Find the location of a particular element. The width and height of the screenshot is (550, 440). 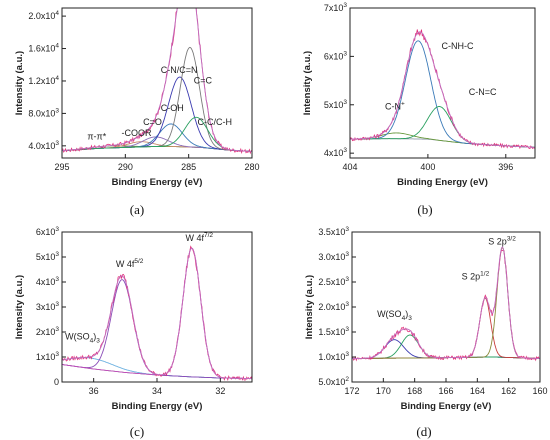

x-tick-label: 290 is located at coordinates (125, 167).